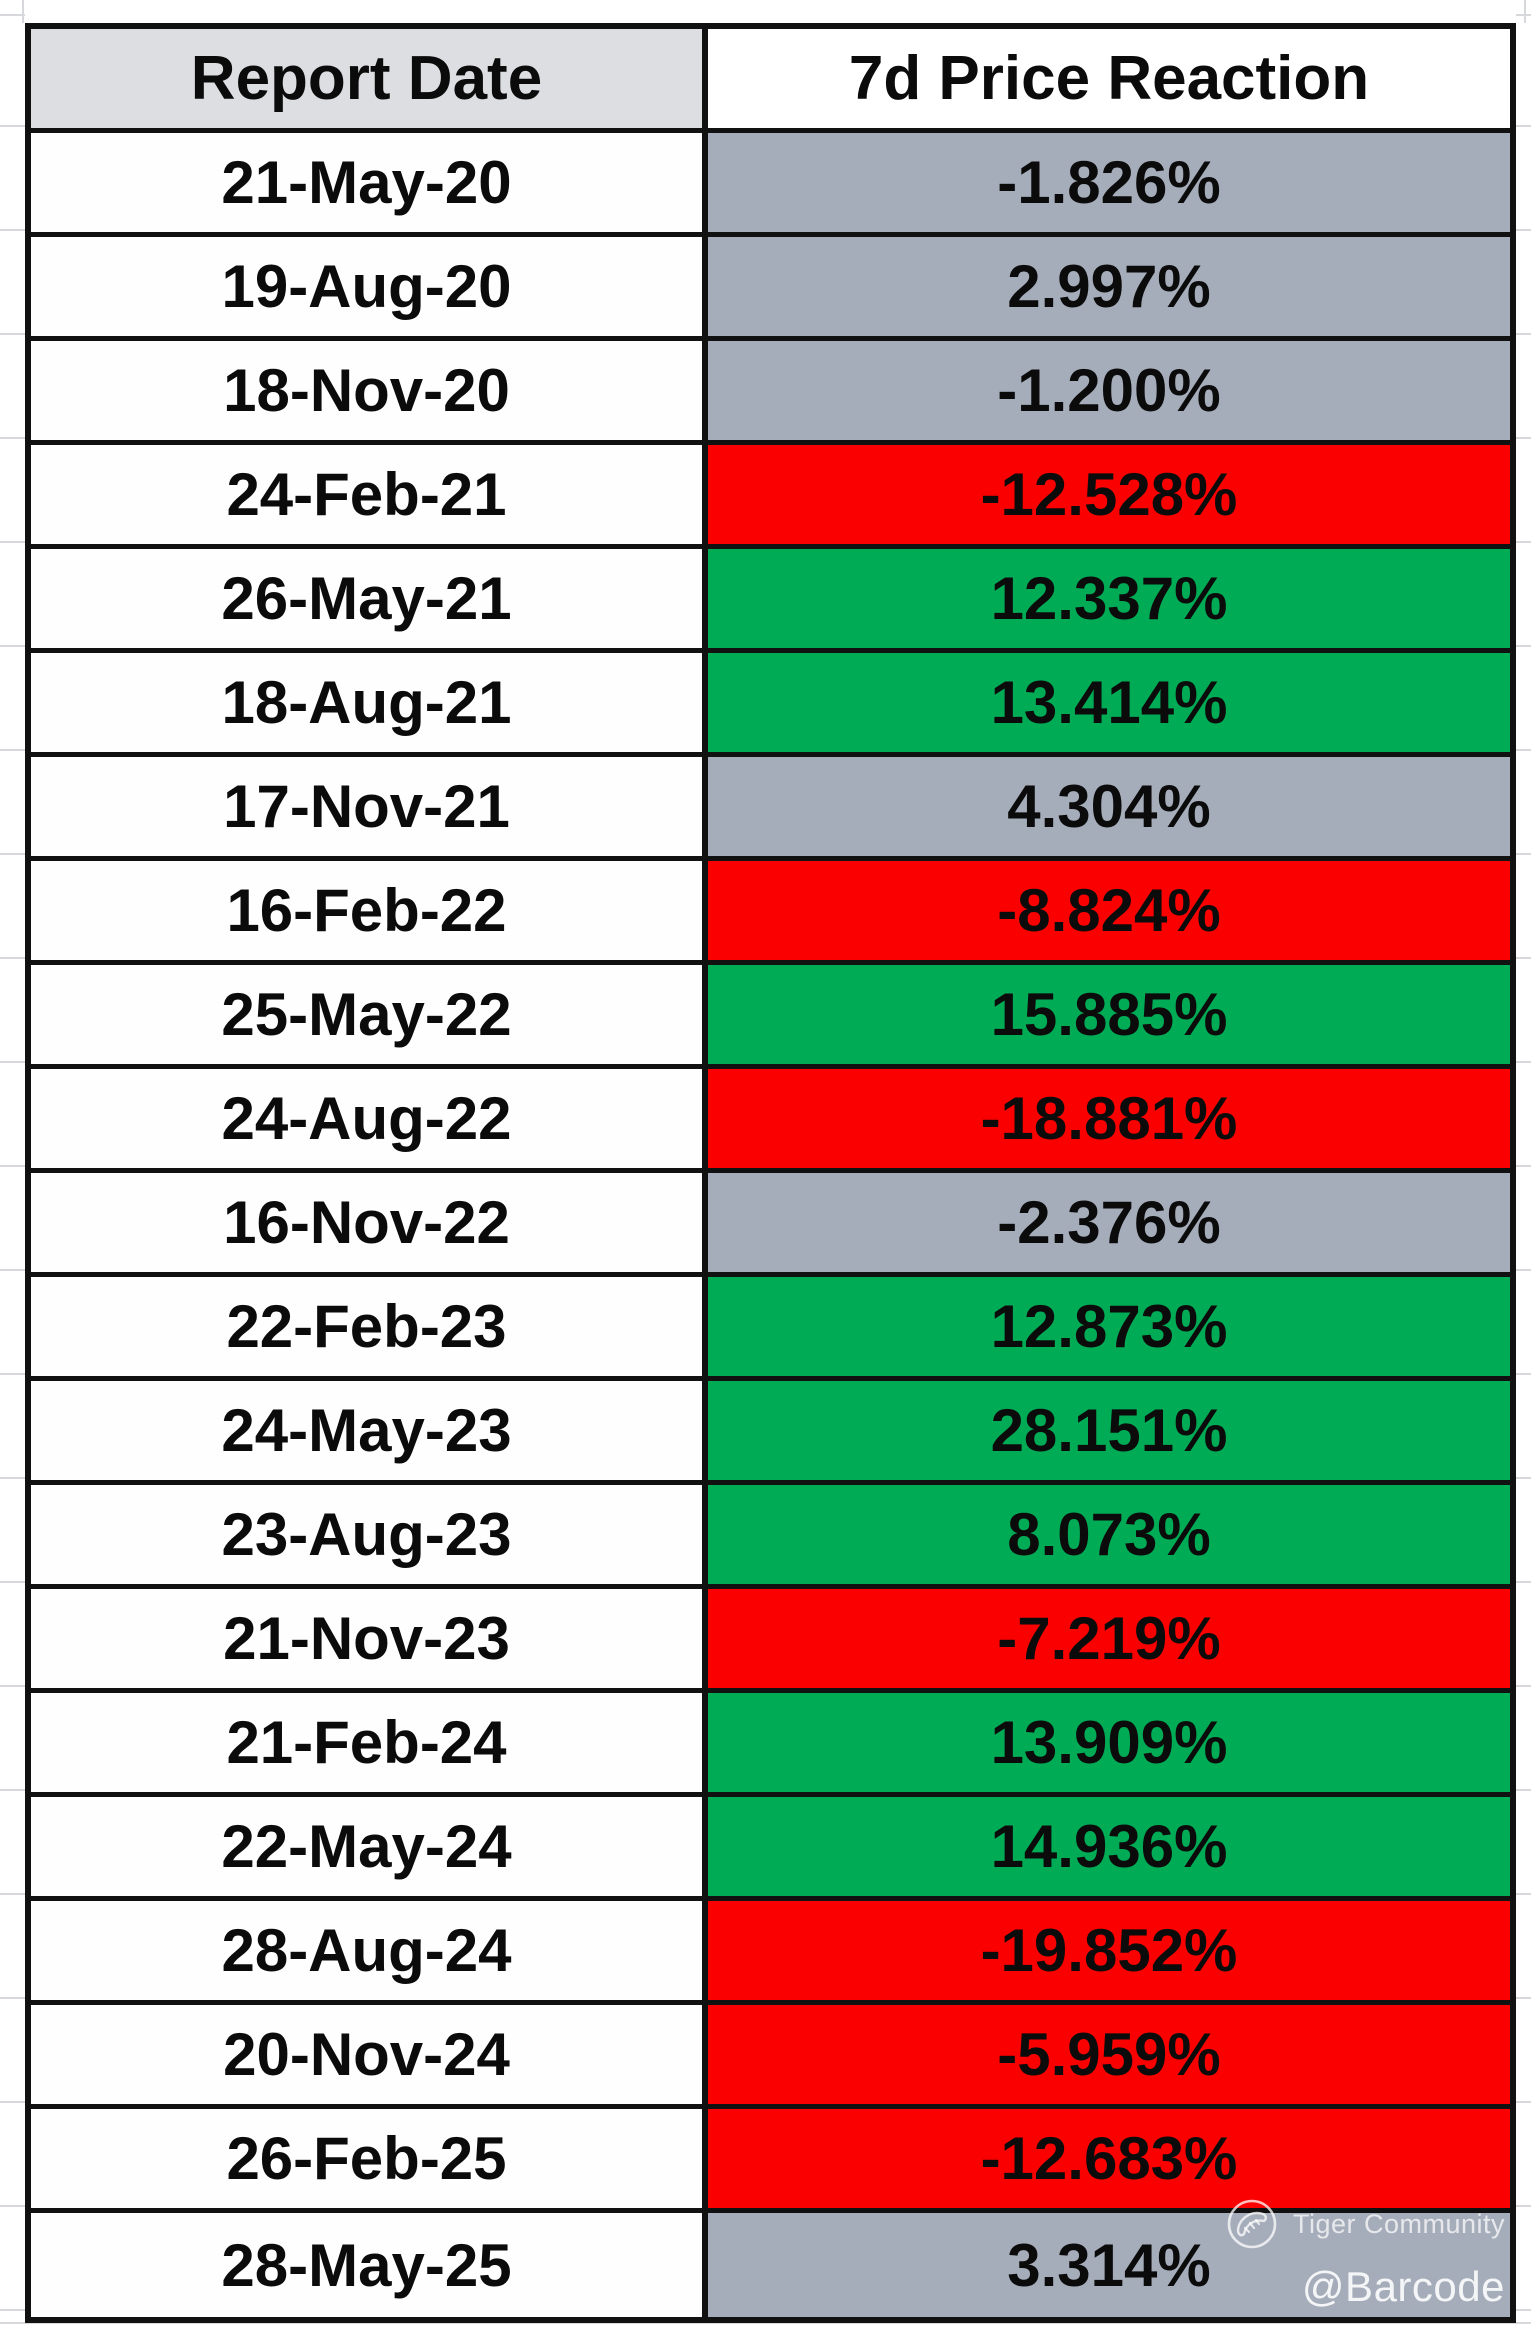  I want to click on report-date-cell: 25-May-22, so click(369, 1014).